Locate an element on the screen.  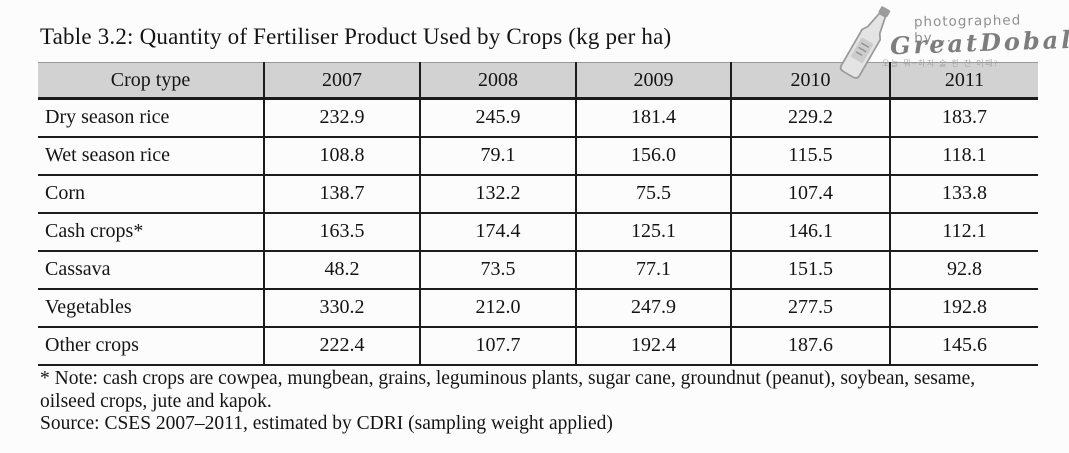
crop-name-cell: Dry season rice is located at coordinates (151, 118).